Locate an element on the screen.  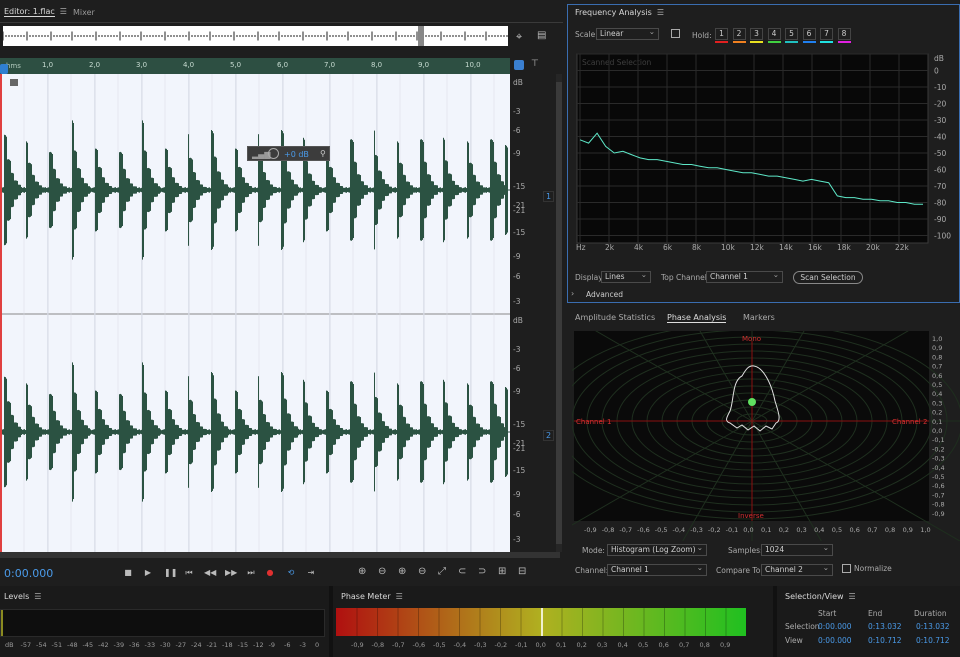
volume-value: +0 dB is located at coordinates (296, 154).